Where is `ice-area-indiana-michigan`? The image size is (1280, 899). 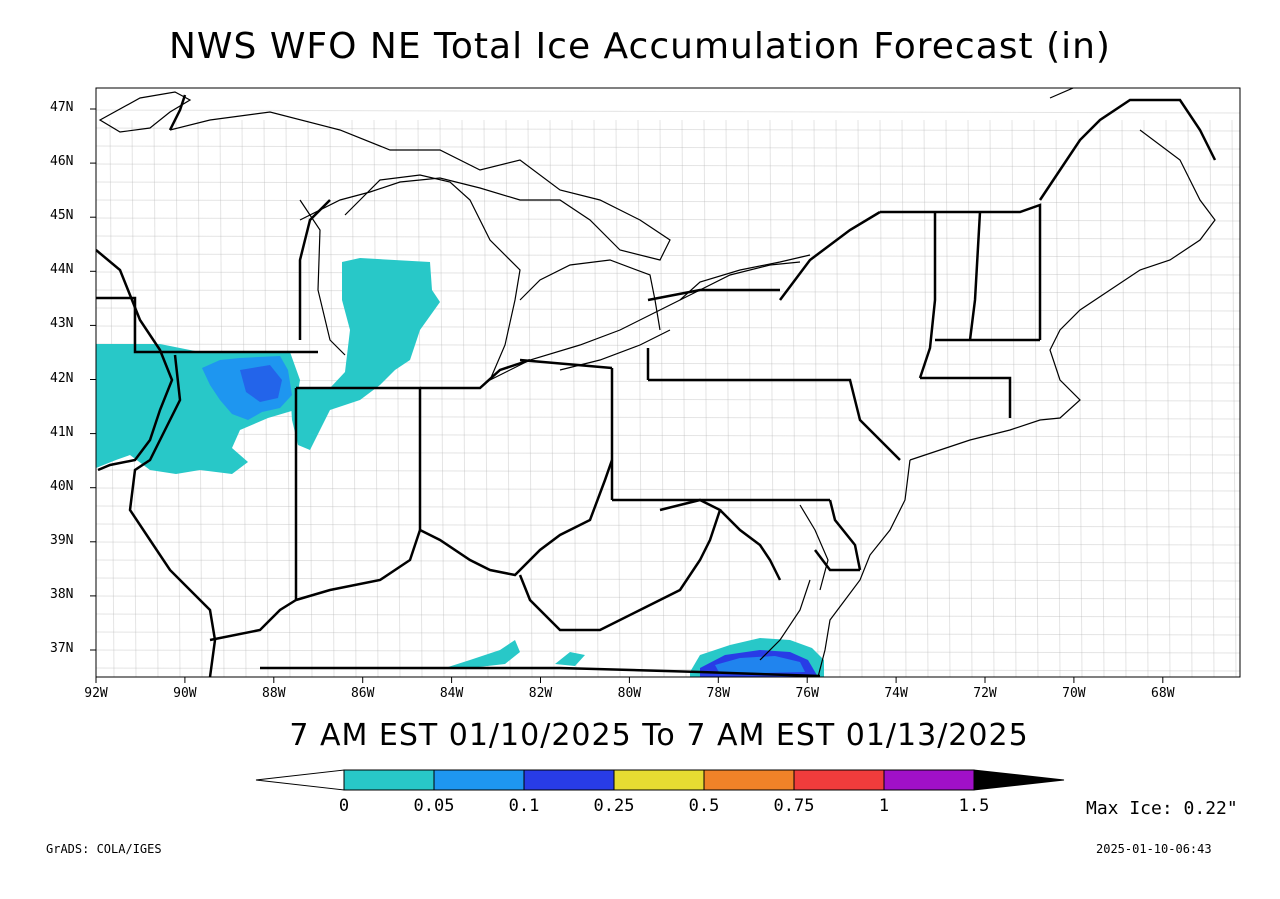 ice-area-indiana-michigan is located at coordinates (365, 354).